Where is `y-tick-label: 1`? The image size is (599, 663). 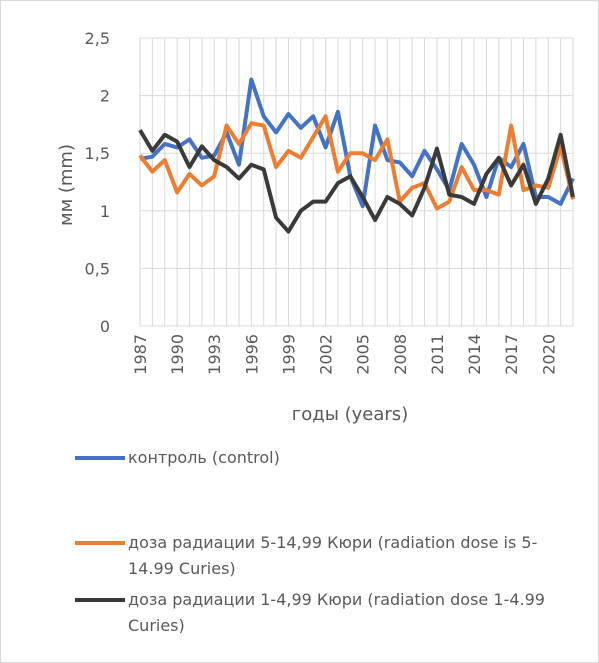 y-tick-label: 1 is located at coordinates (105, 211).